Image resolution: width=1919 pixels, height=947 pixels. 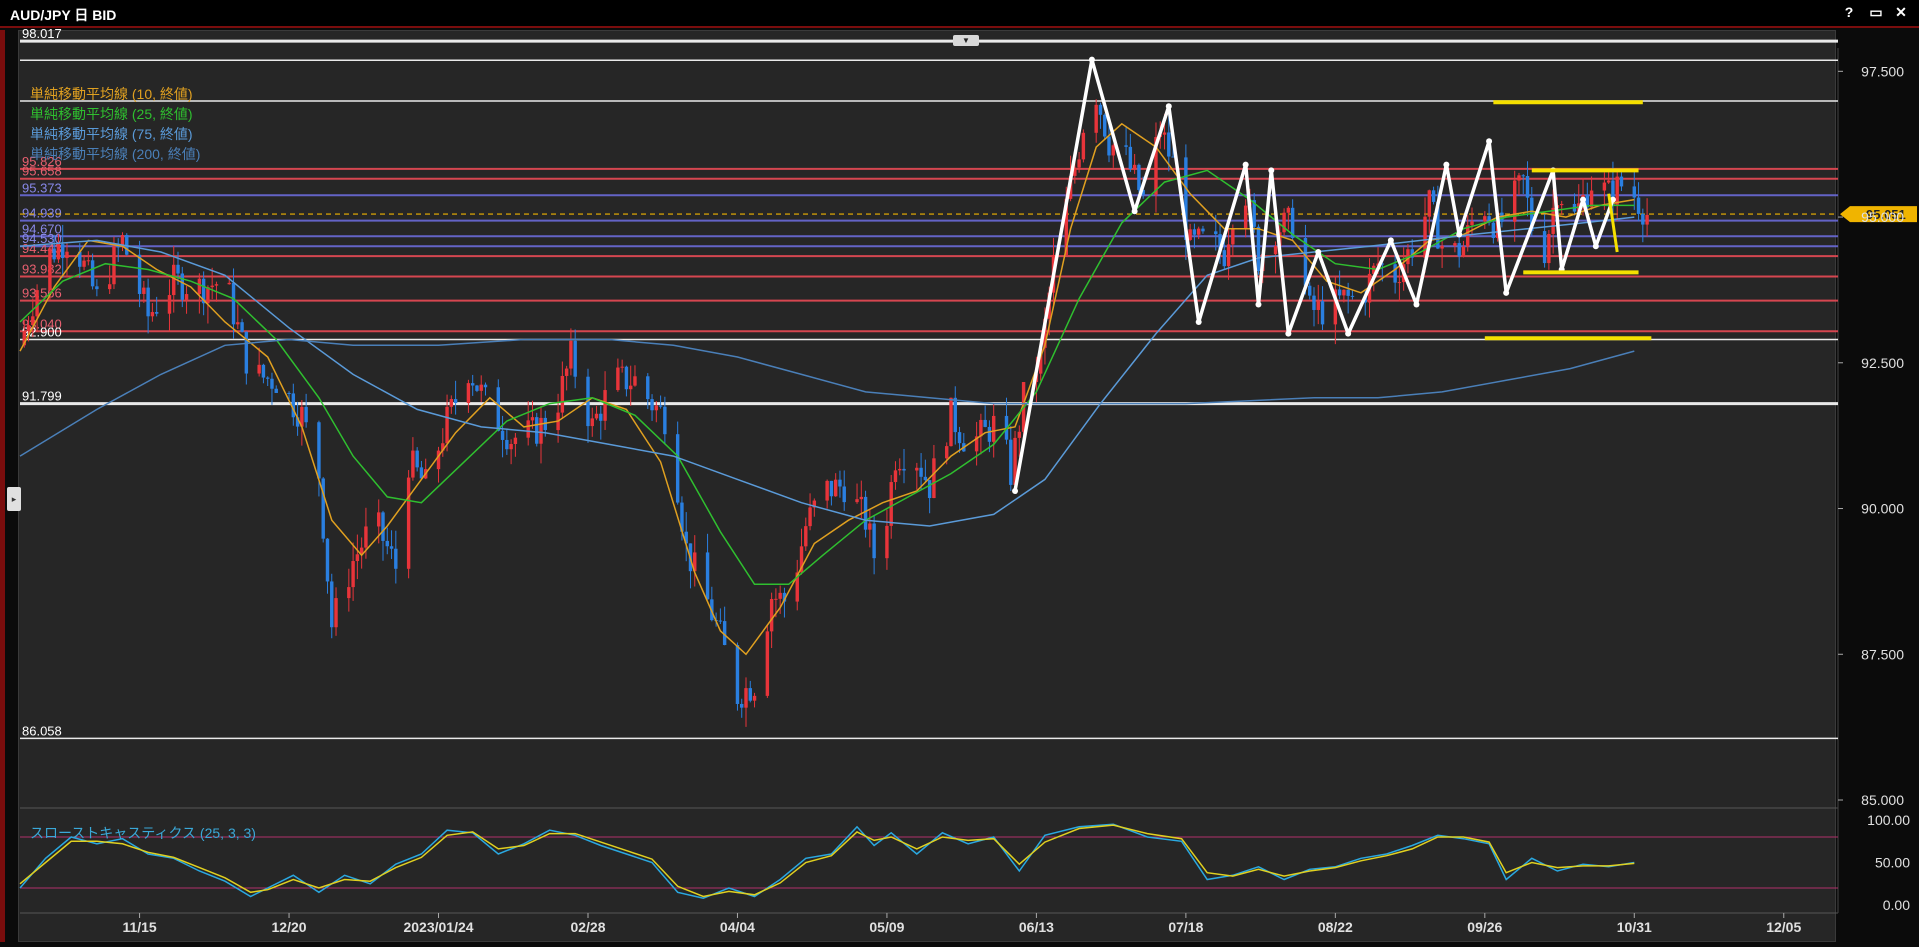 What do you see at coordinates (14, 499) in the screenshot?
I see `side-panel-handle: ▸` at bounding box center [14, 499].